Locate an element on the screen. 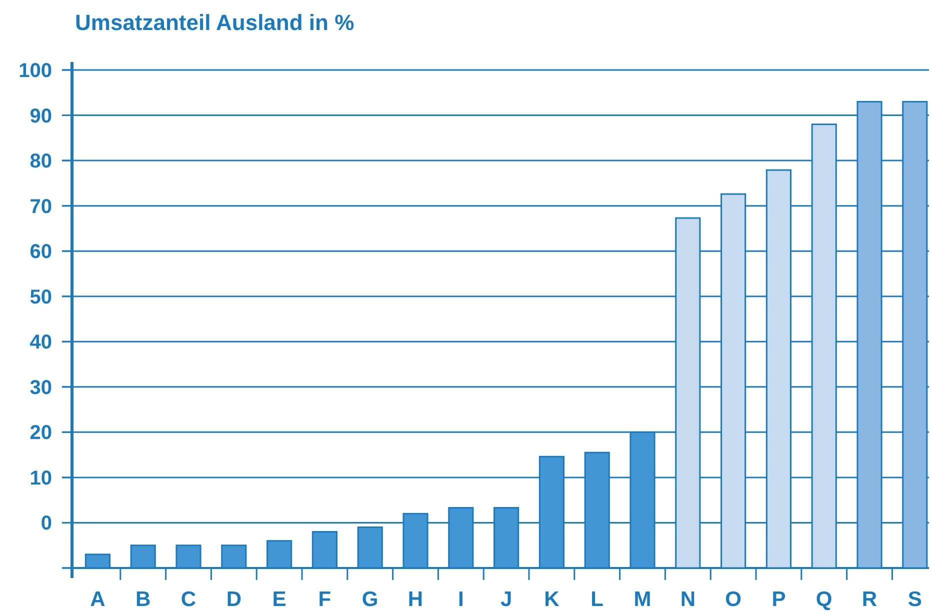 The height and width of the screenshot is (615, 931). y-tick-label: 20 is located at coordinates (41, 433).